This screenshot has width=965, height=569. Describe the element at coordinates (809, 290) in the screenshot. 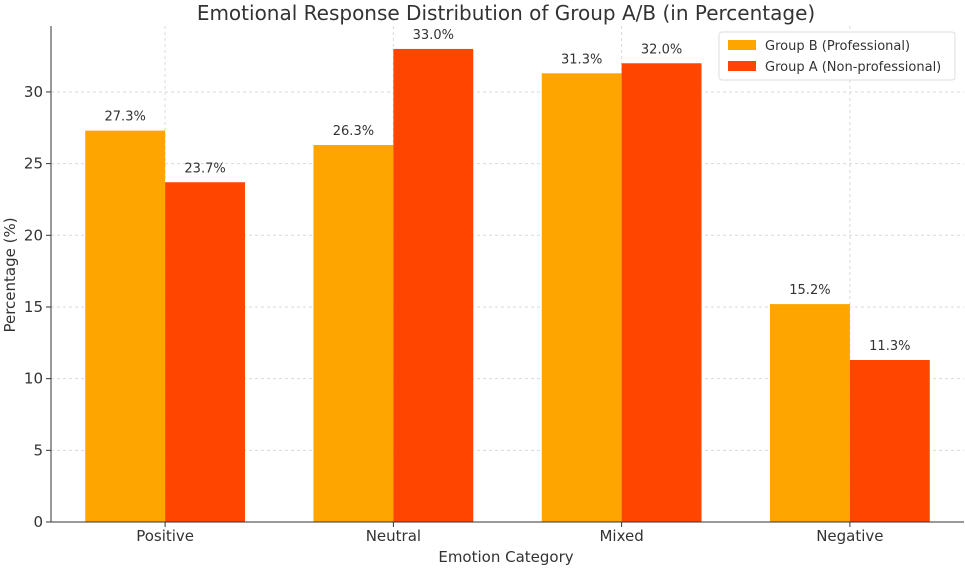

I see `data-label-negative-series-0: 15.2%` at that location.